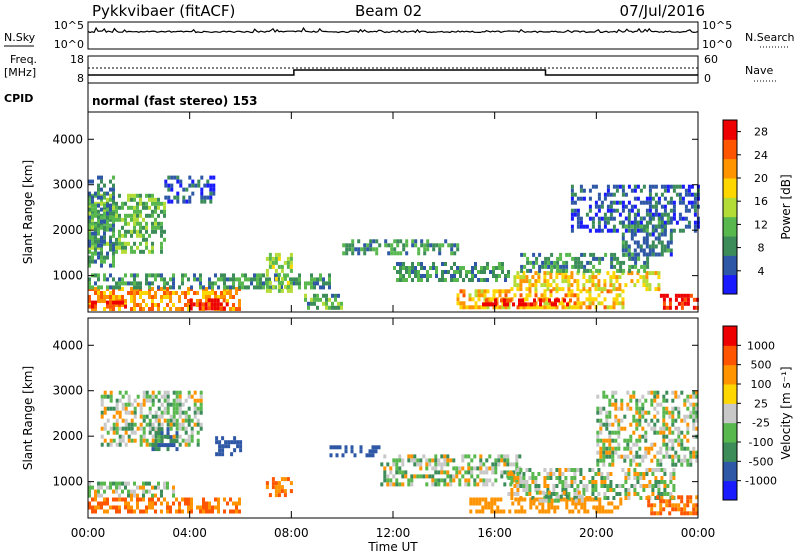  I want to click on time-axis: 00:00 04:00 08:00 12:00 16:00 20:00 00:00, so click(393, 533).